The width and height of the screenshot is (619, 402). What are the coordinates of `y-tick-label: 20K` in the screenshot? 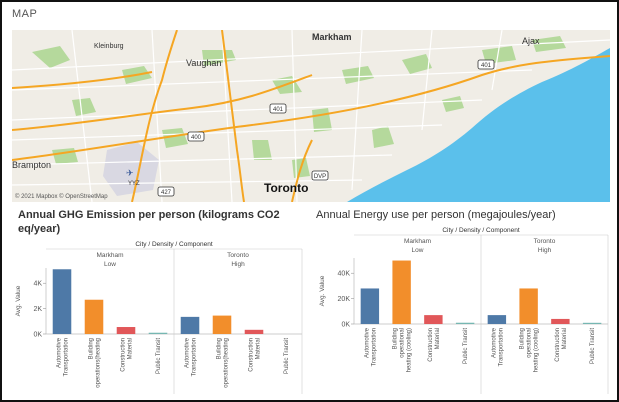 It's located at (344, 299).